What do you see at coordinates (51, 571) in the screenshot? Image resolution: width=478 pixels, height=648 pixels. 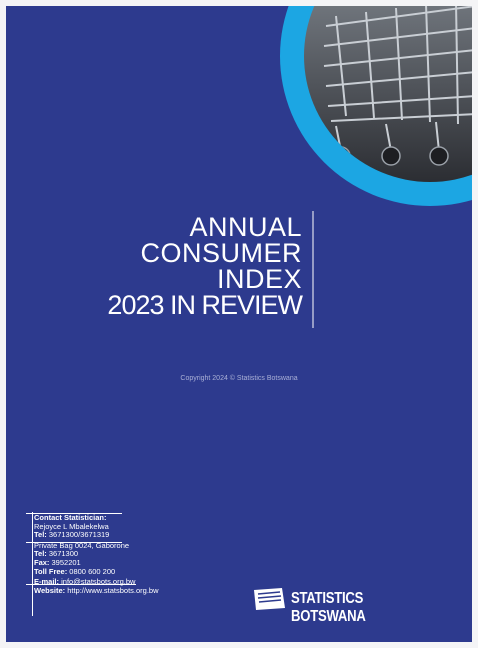 I see `label: Toll Free:` at bounding box center [51, 571].